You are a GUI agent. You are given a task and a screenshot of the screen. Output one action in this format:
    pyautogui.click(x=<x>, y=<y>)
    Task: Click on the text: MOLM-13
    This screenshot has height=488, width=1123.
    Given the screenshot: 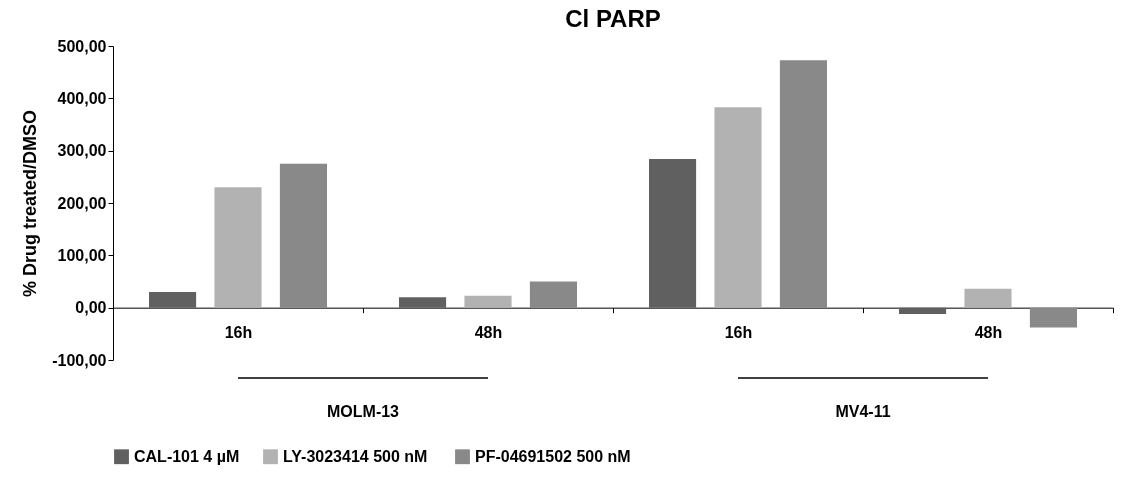 What is the action you would take?
    pyautogui.click(x=363, y=411)
    